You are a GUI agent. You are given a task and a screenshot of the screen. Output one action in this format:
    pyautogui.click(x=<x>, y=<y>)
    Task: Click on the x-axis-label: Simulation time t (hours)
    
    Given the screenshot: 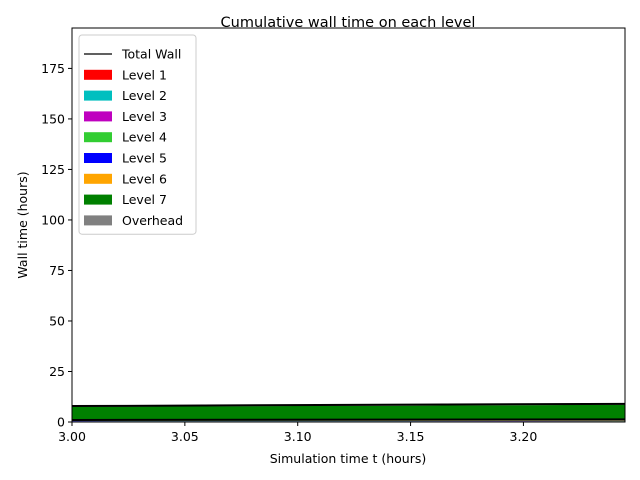 What is the action you would take?
    pyautogui.click(x=348, y=458)
    